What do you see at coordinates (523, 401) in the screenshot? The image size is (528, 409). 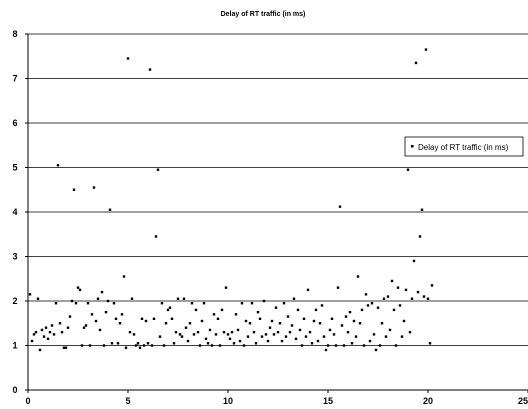 I see `x-tick-label: 25` at bounding box center [523, 401].